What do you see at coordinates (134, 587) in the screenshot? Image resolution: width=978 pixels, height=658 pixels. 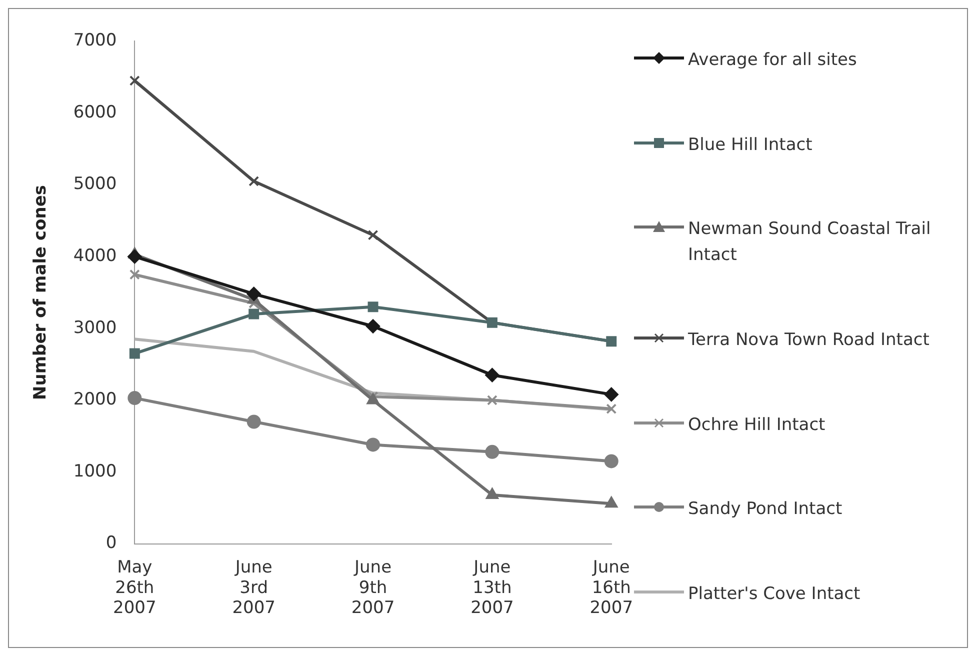 I see `x-tick-label: May 26th 2007` at bounding box center [134, 587].